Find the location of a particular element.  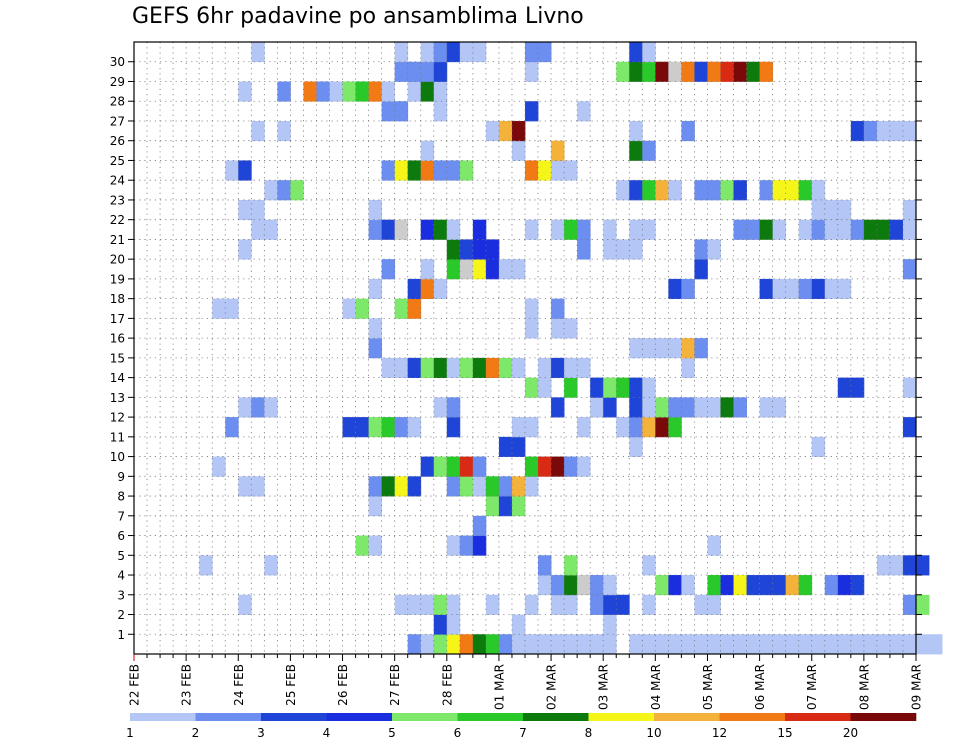

x-tick-label: 25 FEB is located at coordinates (291, 685).